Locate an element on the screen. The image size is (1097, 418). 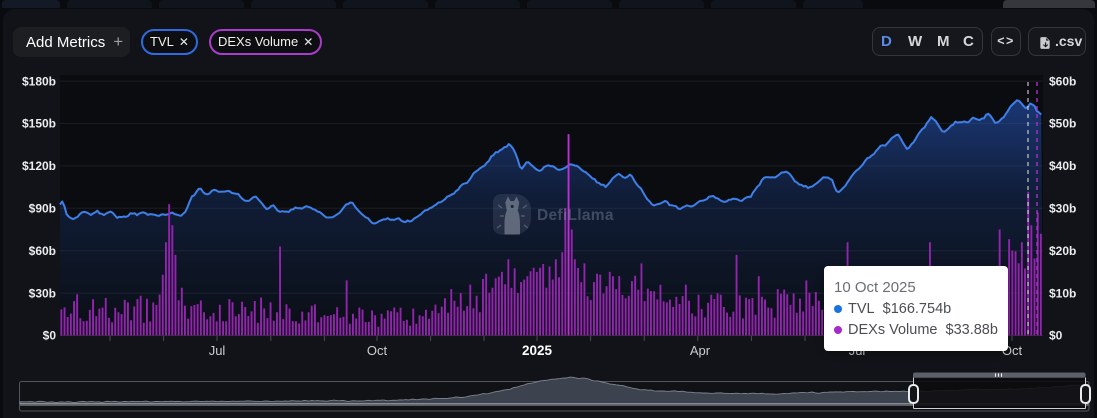
svg-text: $90b is located at coordinates (42, 209).